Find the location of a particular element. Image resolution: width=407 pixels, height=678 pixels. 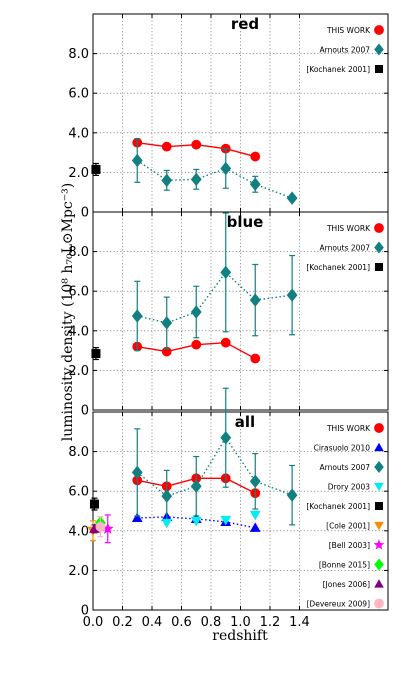

x-axis-label: redshift is located at coordinates (240, 636).